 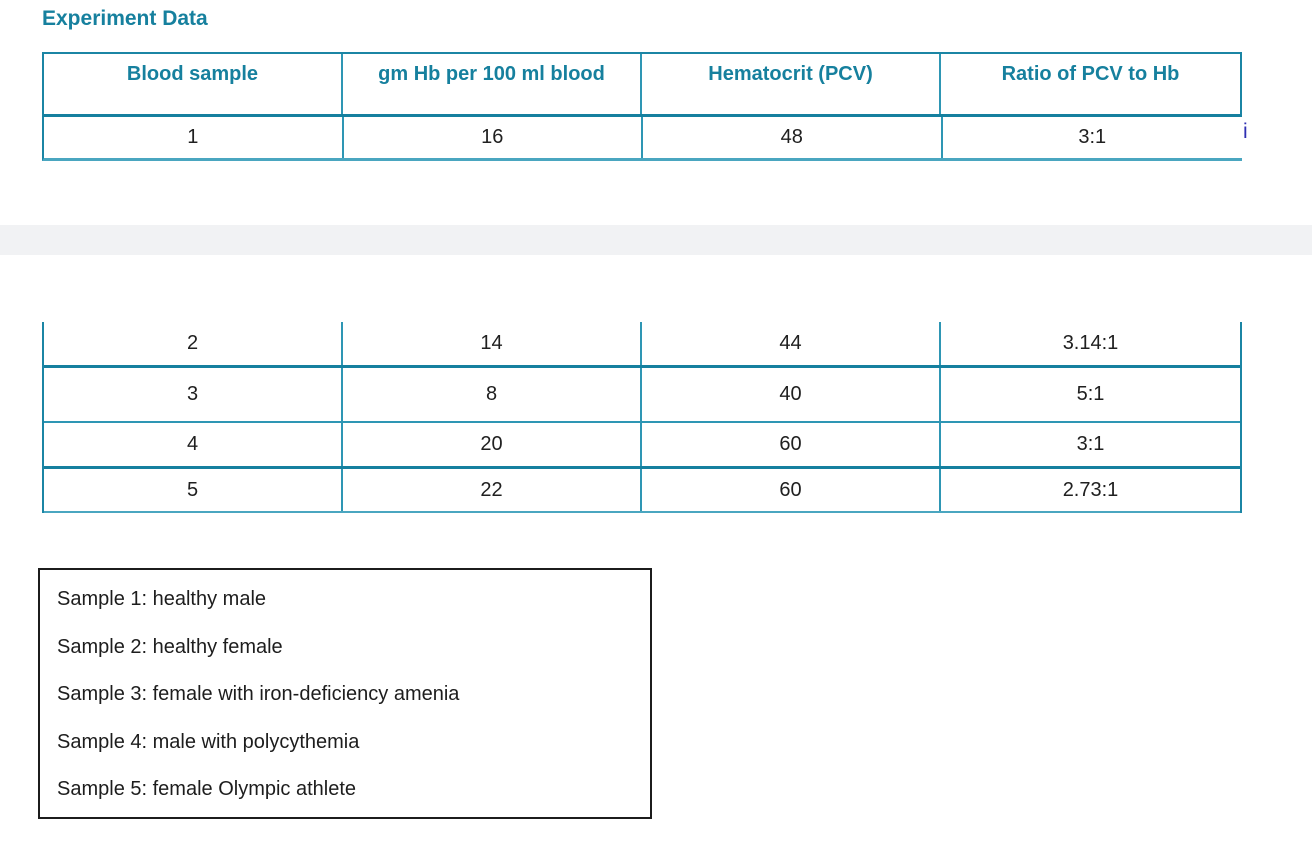 I want to click on table-row-sample-1: 1 16 48 3:1, so click(x=642, y=139).